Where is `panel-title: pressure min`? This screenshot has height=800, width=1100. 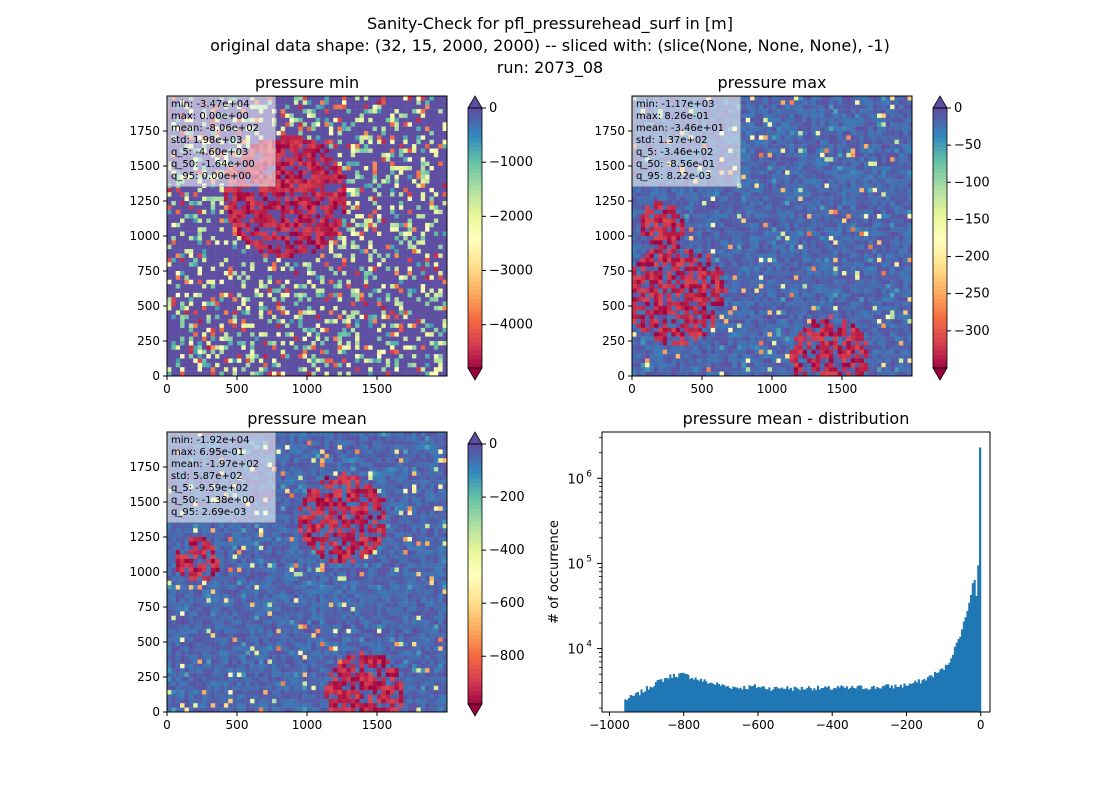 panel-title: pressure min is located at coordinates (307, 82).